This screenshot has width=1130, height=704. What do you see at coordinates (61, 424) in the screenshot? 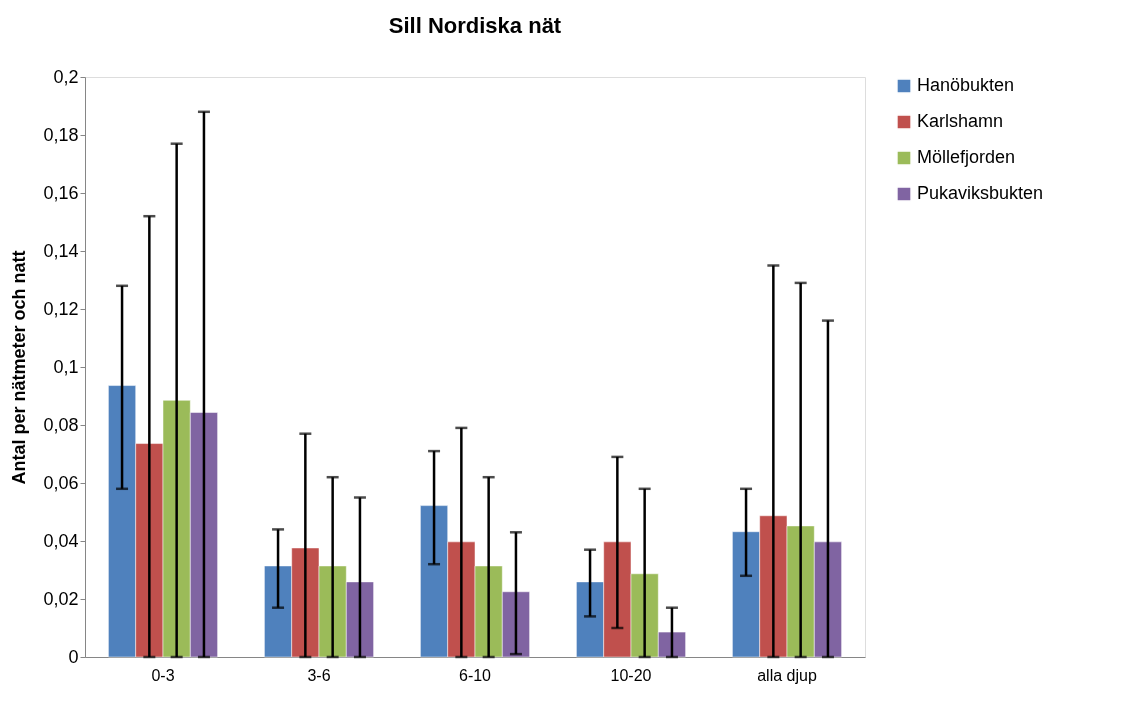
I see `y-tick-label: 0,08` at bounding box center [61, 424].